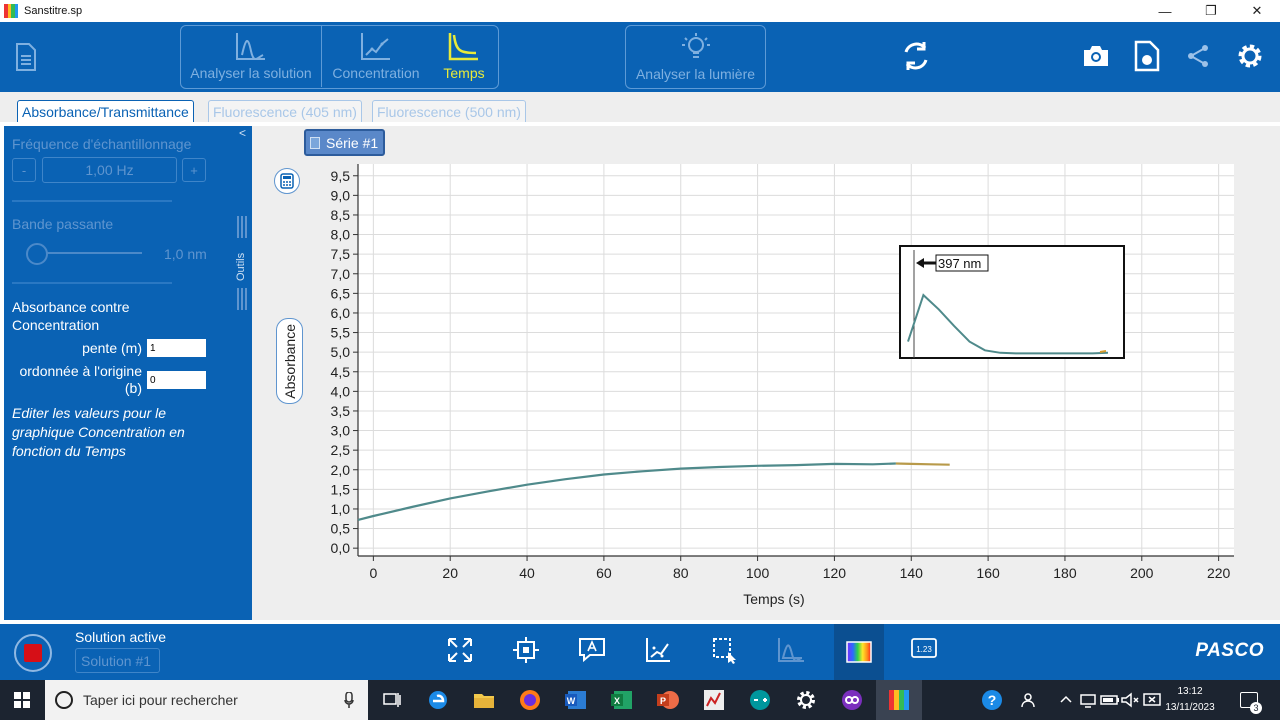 The image size is (1280, 720). What do you see at coordinates (105, 111) in the screenshot?
I see `tab-absorbance-transmittance: Absorbance/Transmittance` at bounding box center [105, 111].